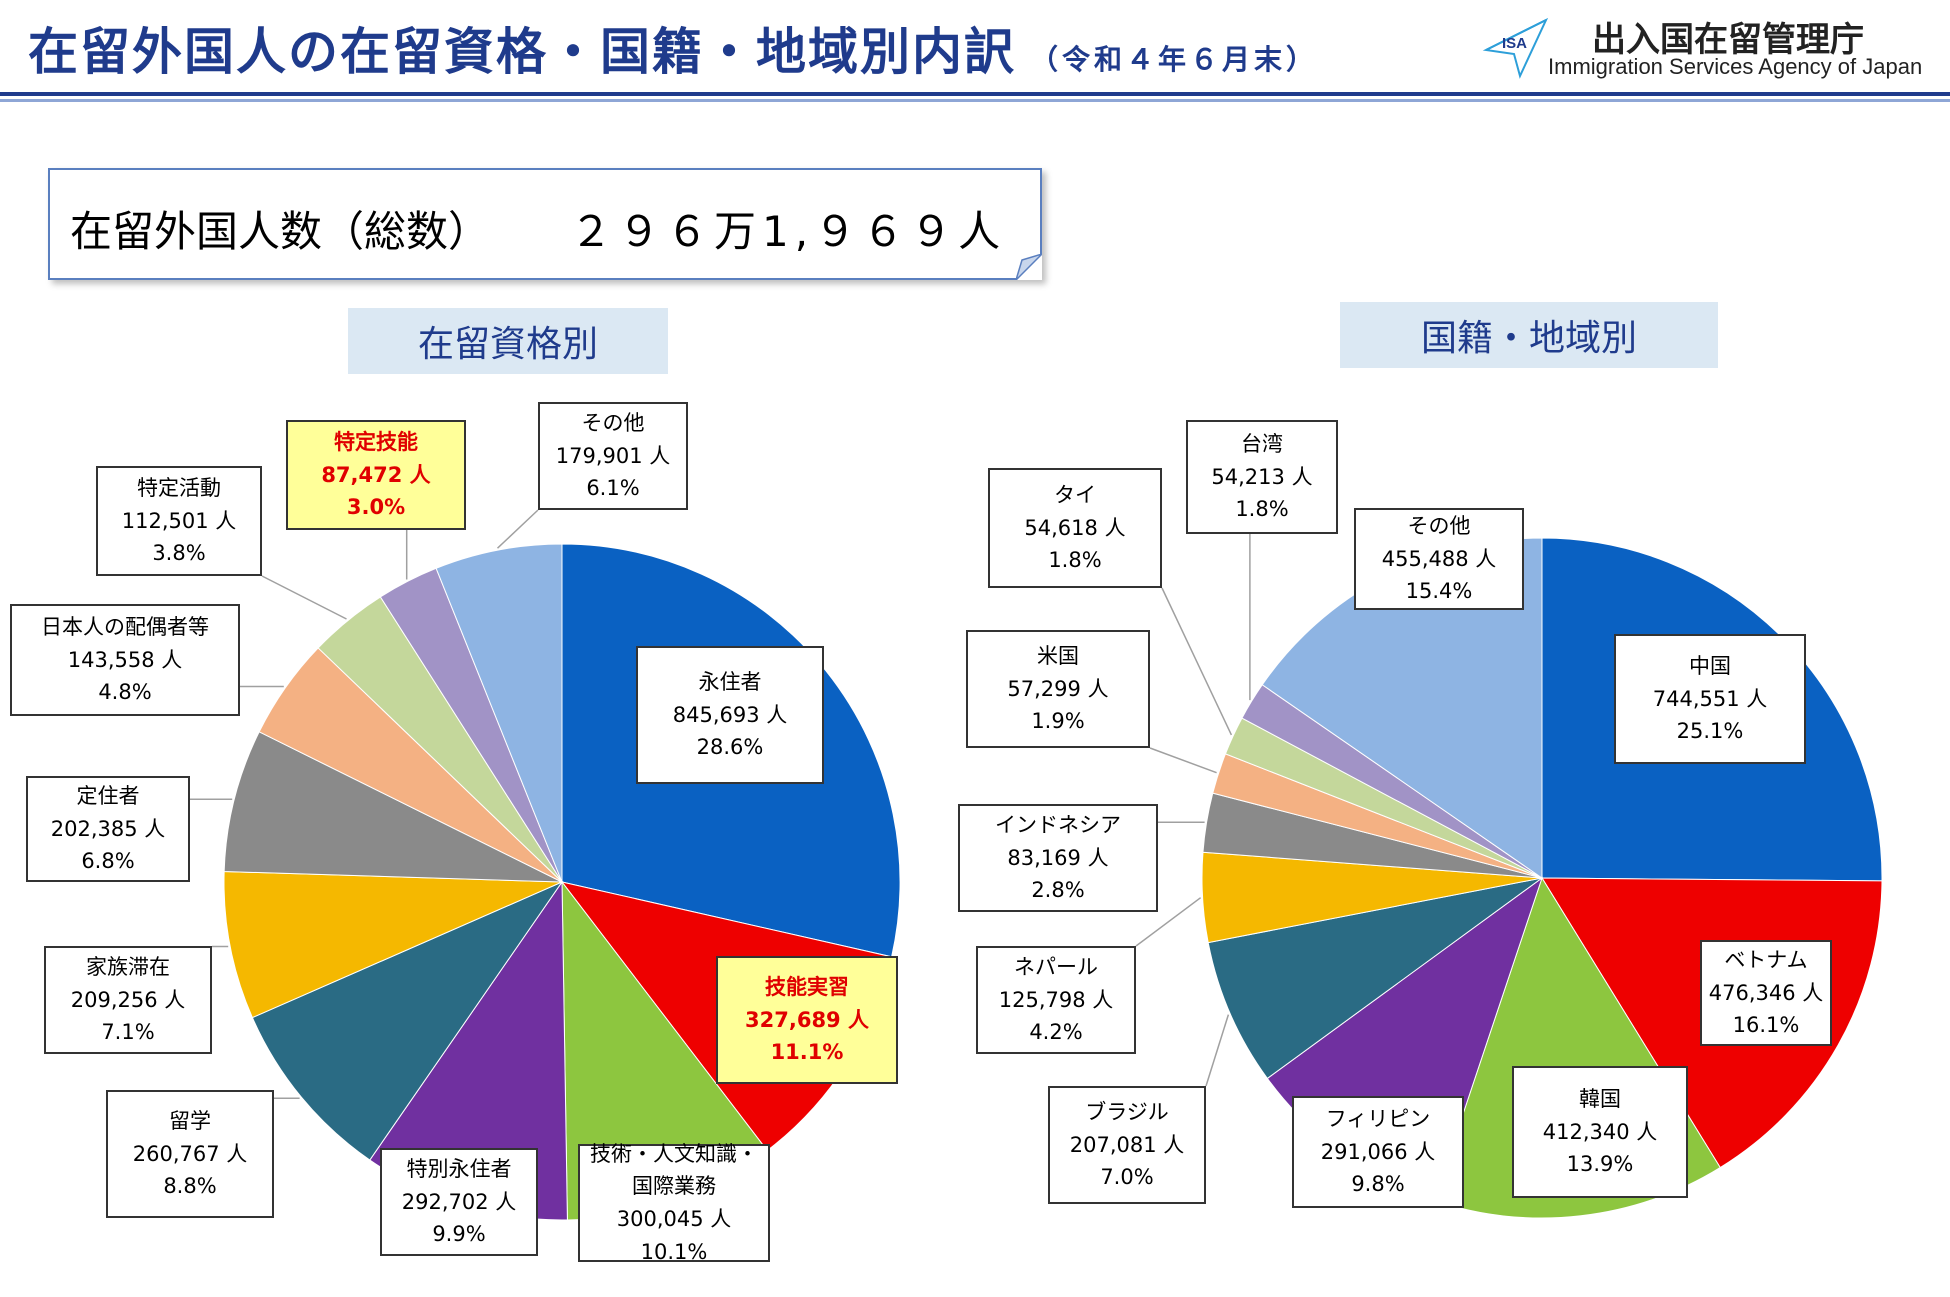 The image size is (1950, 1297). Describe the element at coordinates (280, 231) in the screenshot. I see `total-label: 在留外国人数（総数）` at that location.